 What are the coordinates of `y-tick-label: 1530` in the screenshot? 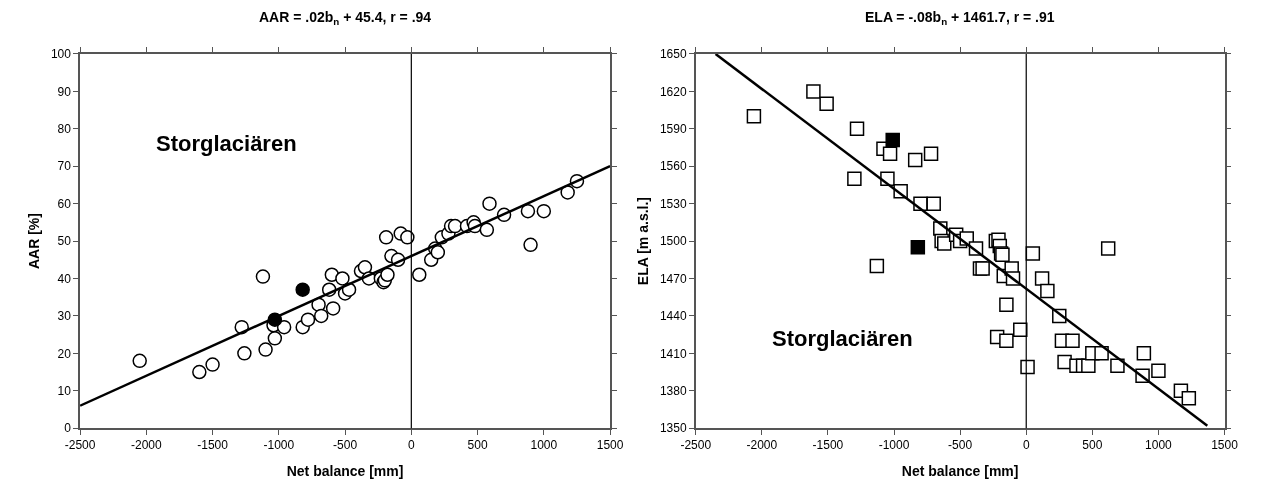 It's located at (673, 203).